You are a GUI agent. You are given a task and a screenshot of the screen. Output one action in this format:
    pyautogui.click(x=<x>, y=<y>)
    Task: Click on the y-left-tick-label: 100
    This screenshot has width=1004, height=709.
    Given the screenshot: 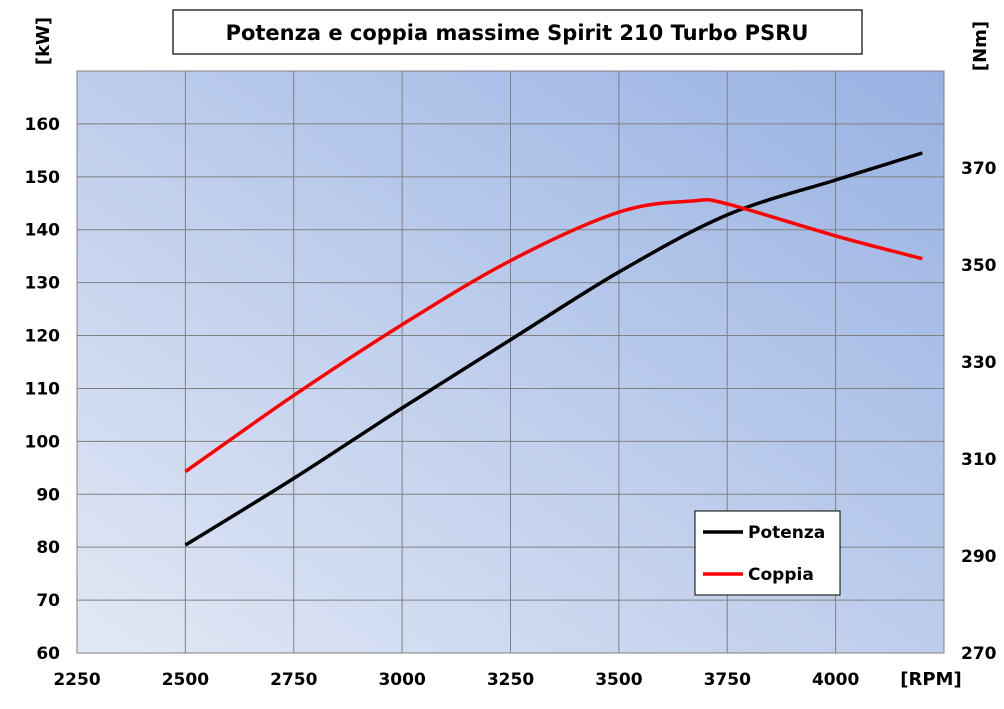 What is the action you would take?
    pyautogui.click(x=43, y=442)
    